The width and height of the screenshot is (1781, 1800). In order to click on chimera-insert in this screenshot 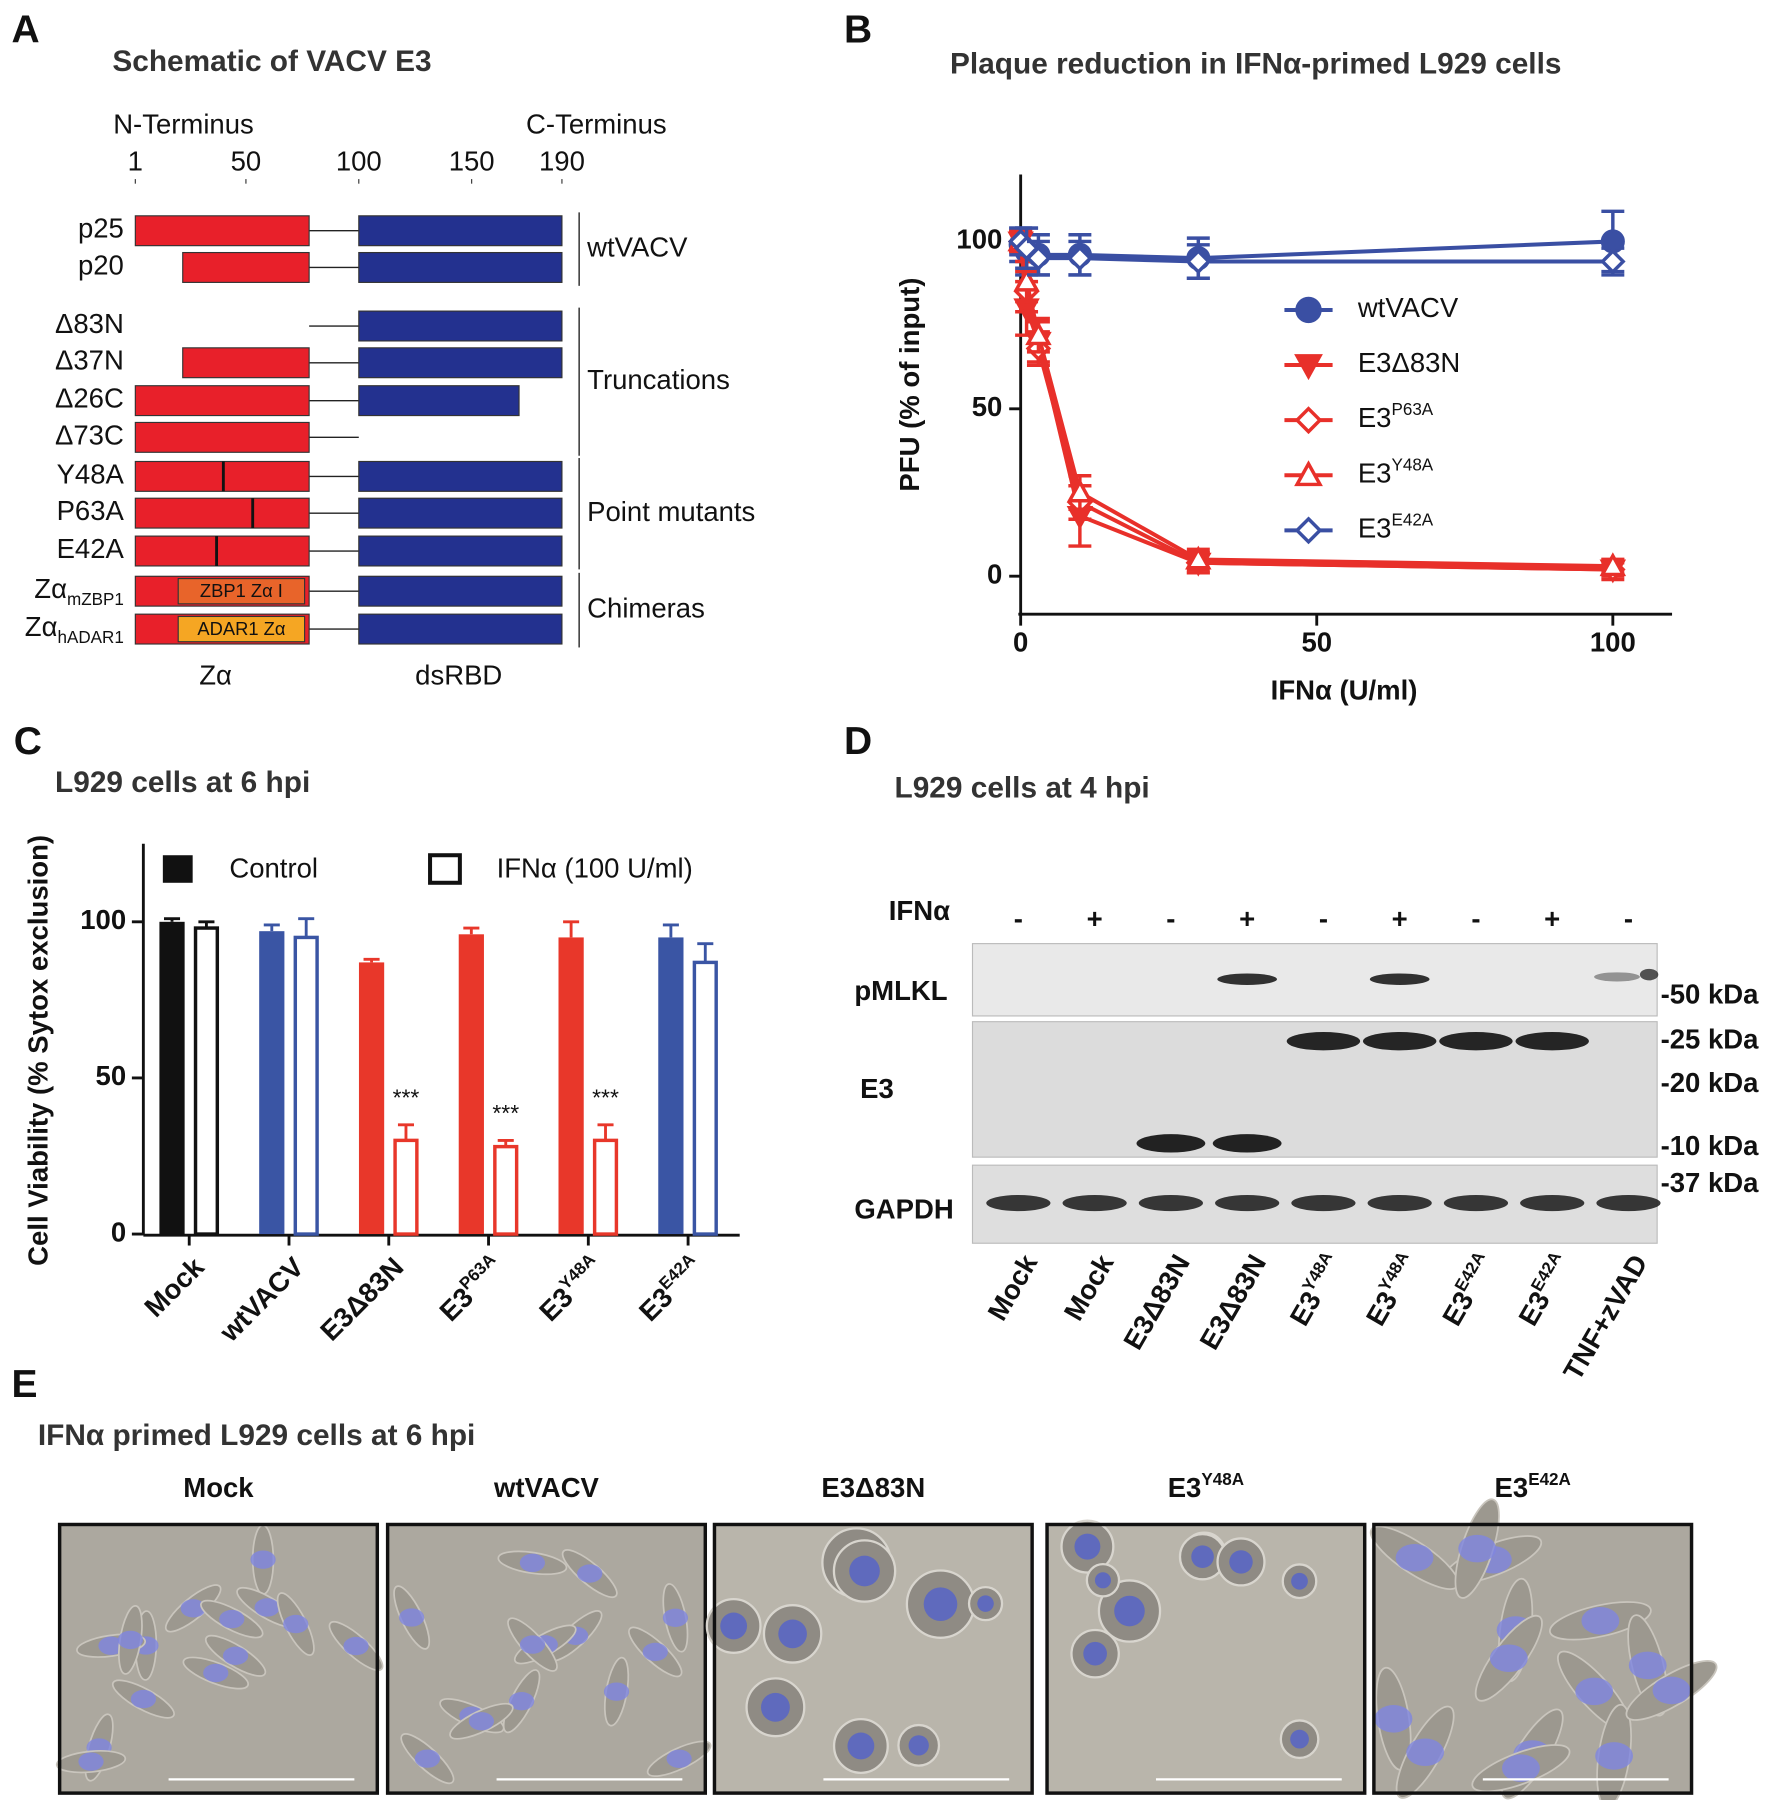, I will do `click(241, 629)`.